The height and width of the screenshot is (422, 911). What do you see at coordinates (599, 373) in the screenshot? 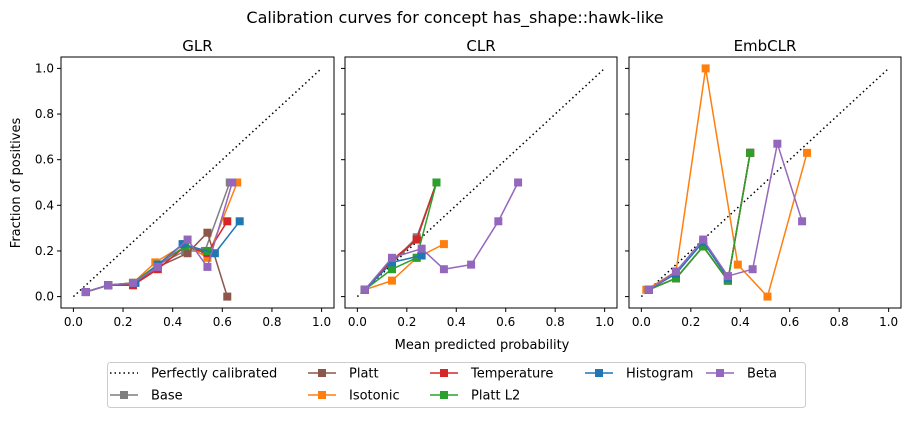
I see `legend-marker-histogram` at bounding box center [599, 373].